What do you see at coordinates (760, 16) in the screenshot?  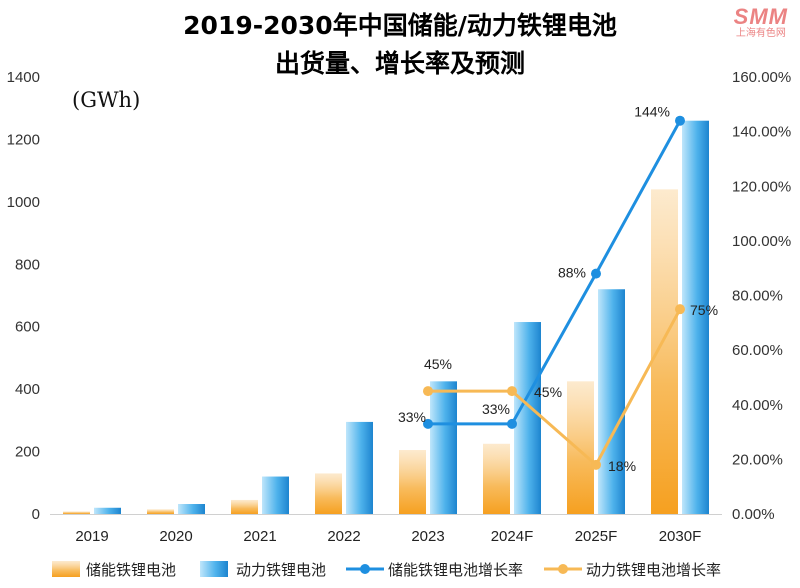 I see `watermark-logo-text: SMM` at bounding box center [760, 16].